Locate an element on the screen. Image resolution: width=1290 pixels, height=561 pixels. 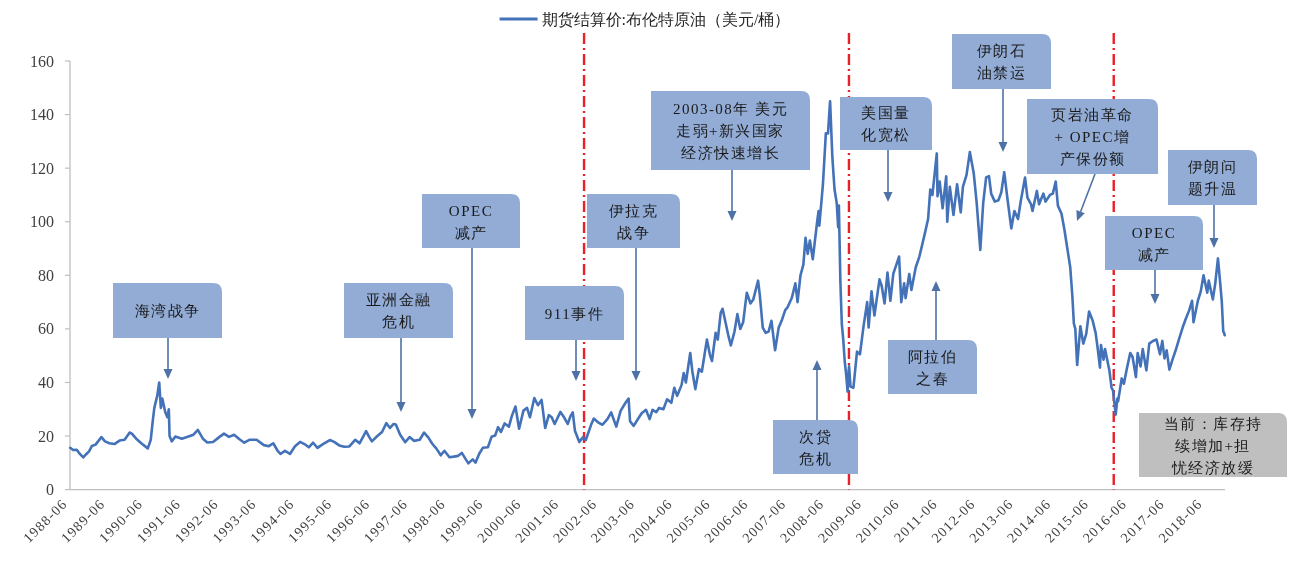
annotation: 海湾战争 is located at coordinates (167, 311).